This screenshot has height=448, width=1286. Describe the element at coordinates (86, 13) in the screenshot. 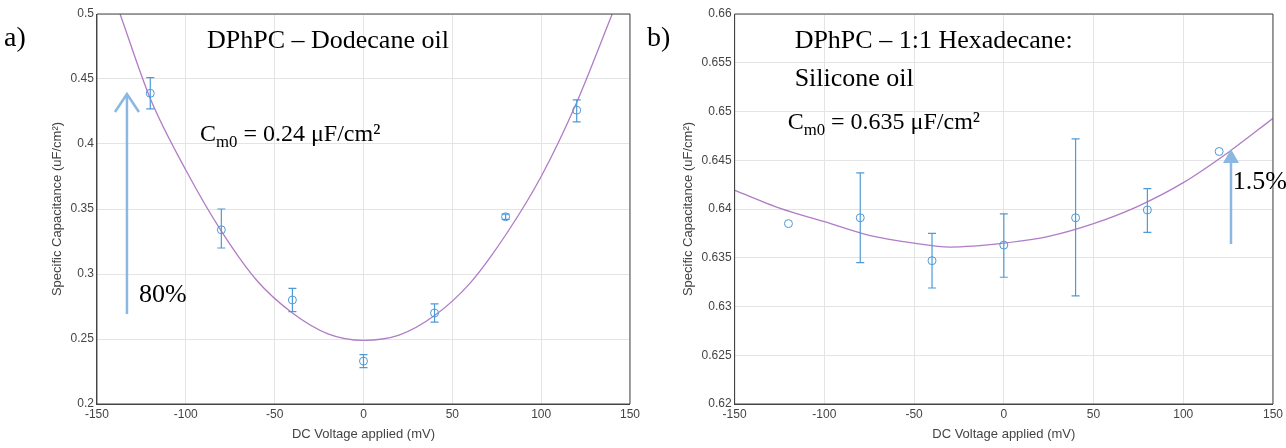

I see `y-tick-label: 0.5` at that location.